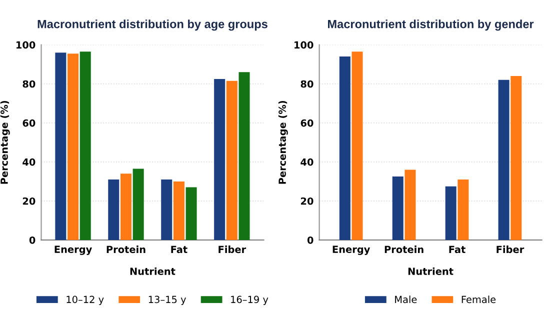 The image size is (550, 320). I want to click on chart-title: Macronutrient distribution by age groups, so click(153, 25).